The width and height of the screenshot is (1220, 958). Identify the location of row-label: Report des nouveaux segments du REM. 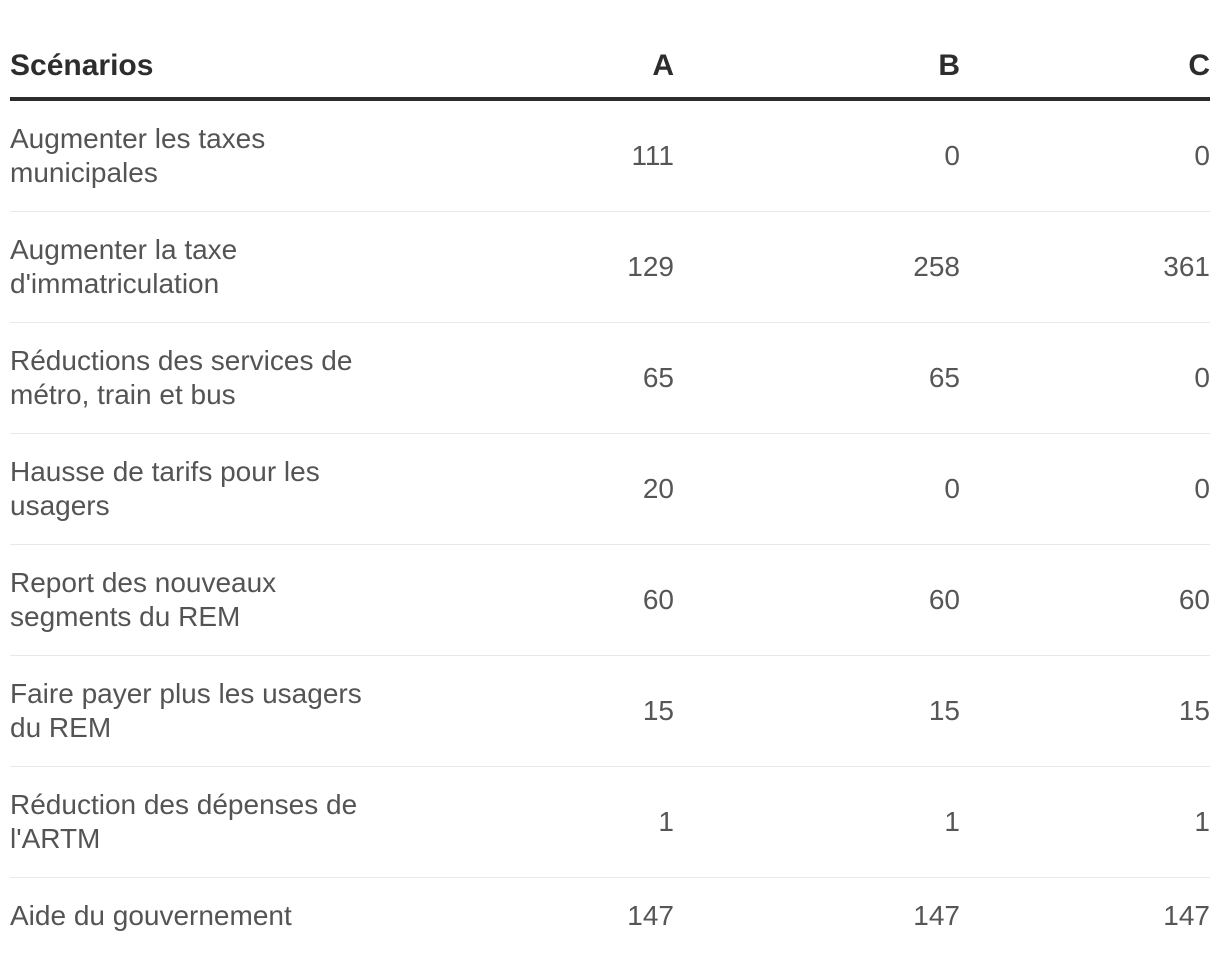
(196, 600).